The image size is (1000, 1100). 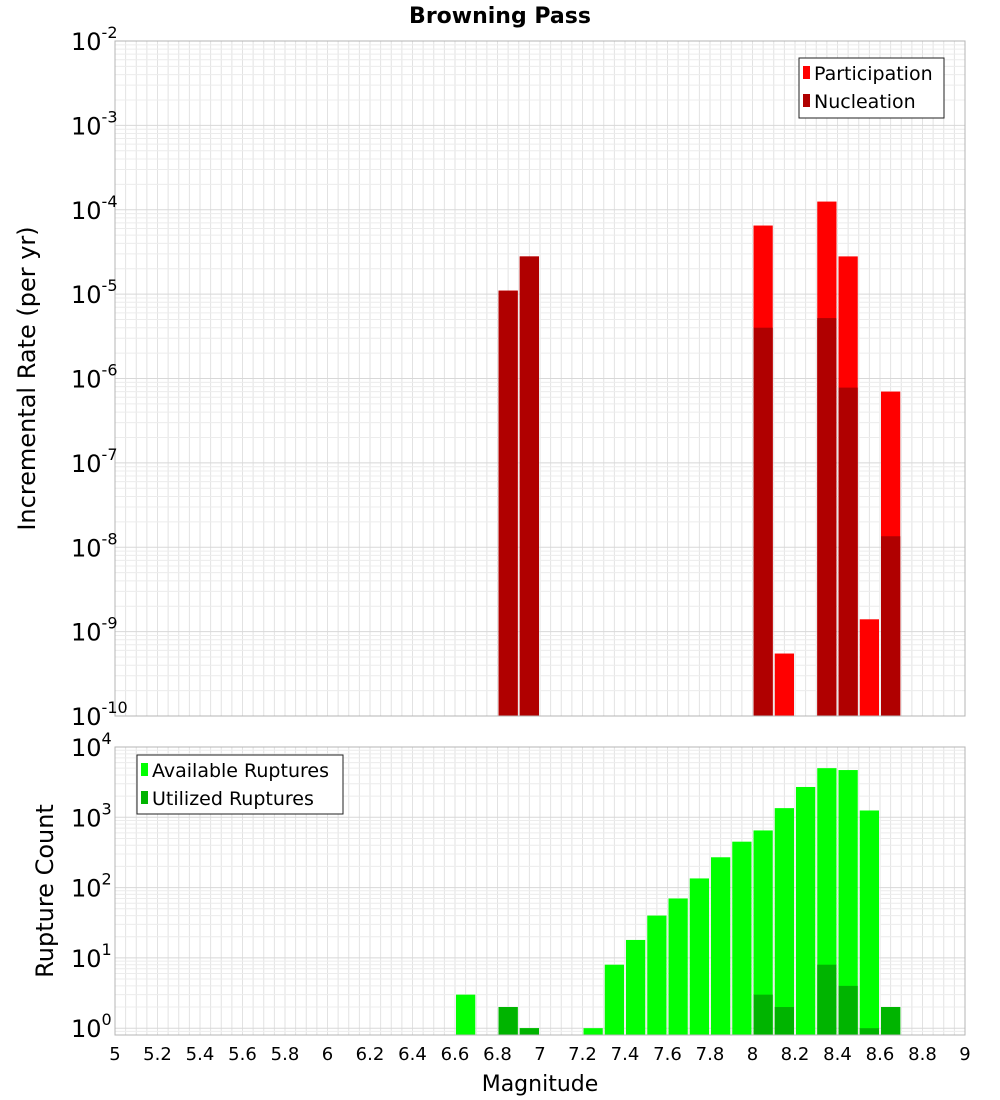 I want to click on x-tick-label: 5.8, so click(x=285, y=1054).